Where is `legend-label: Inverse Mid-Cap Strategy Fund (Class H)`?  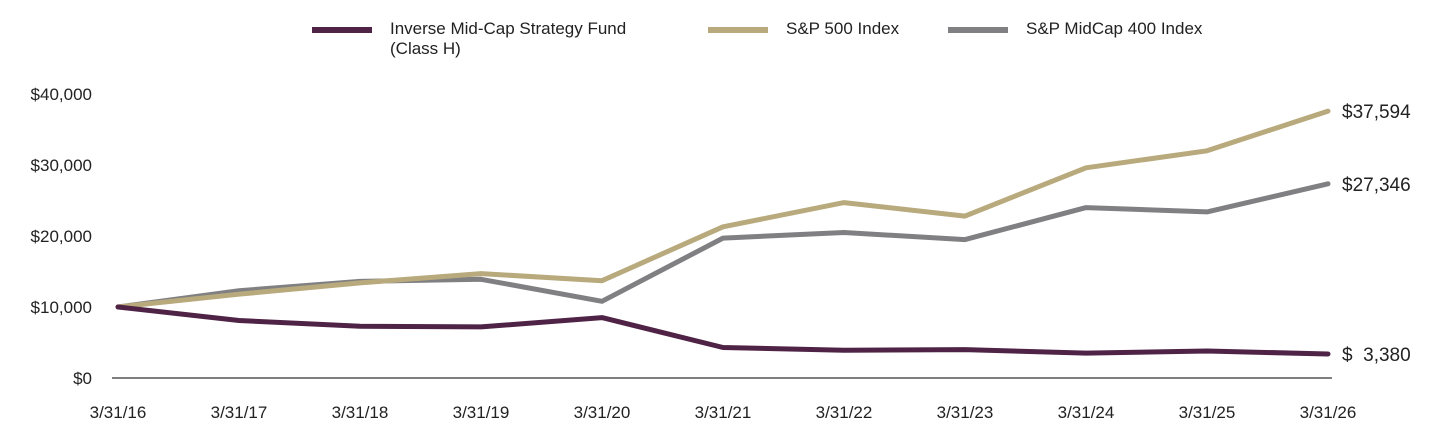 legend-label: Inverse Mid-Cap Strategy Fund (Class H) is located at coordinates (508, 38).